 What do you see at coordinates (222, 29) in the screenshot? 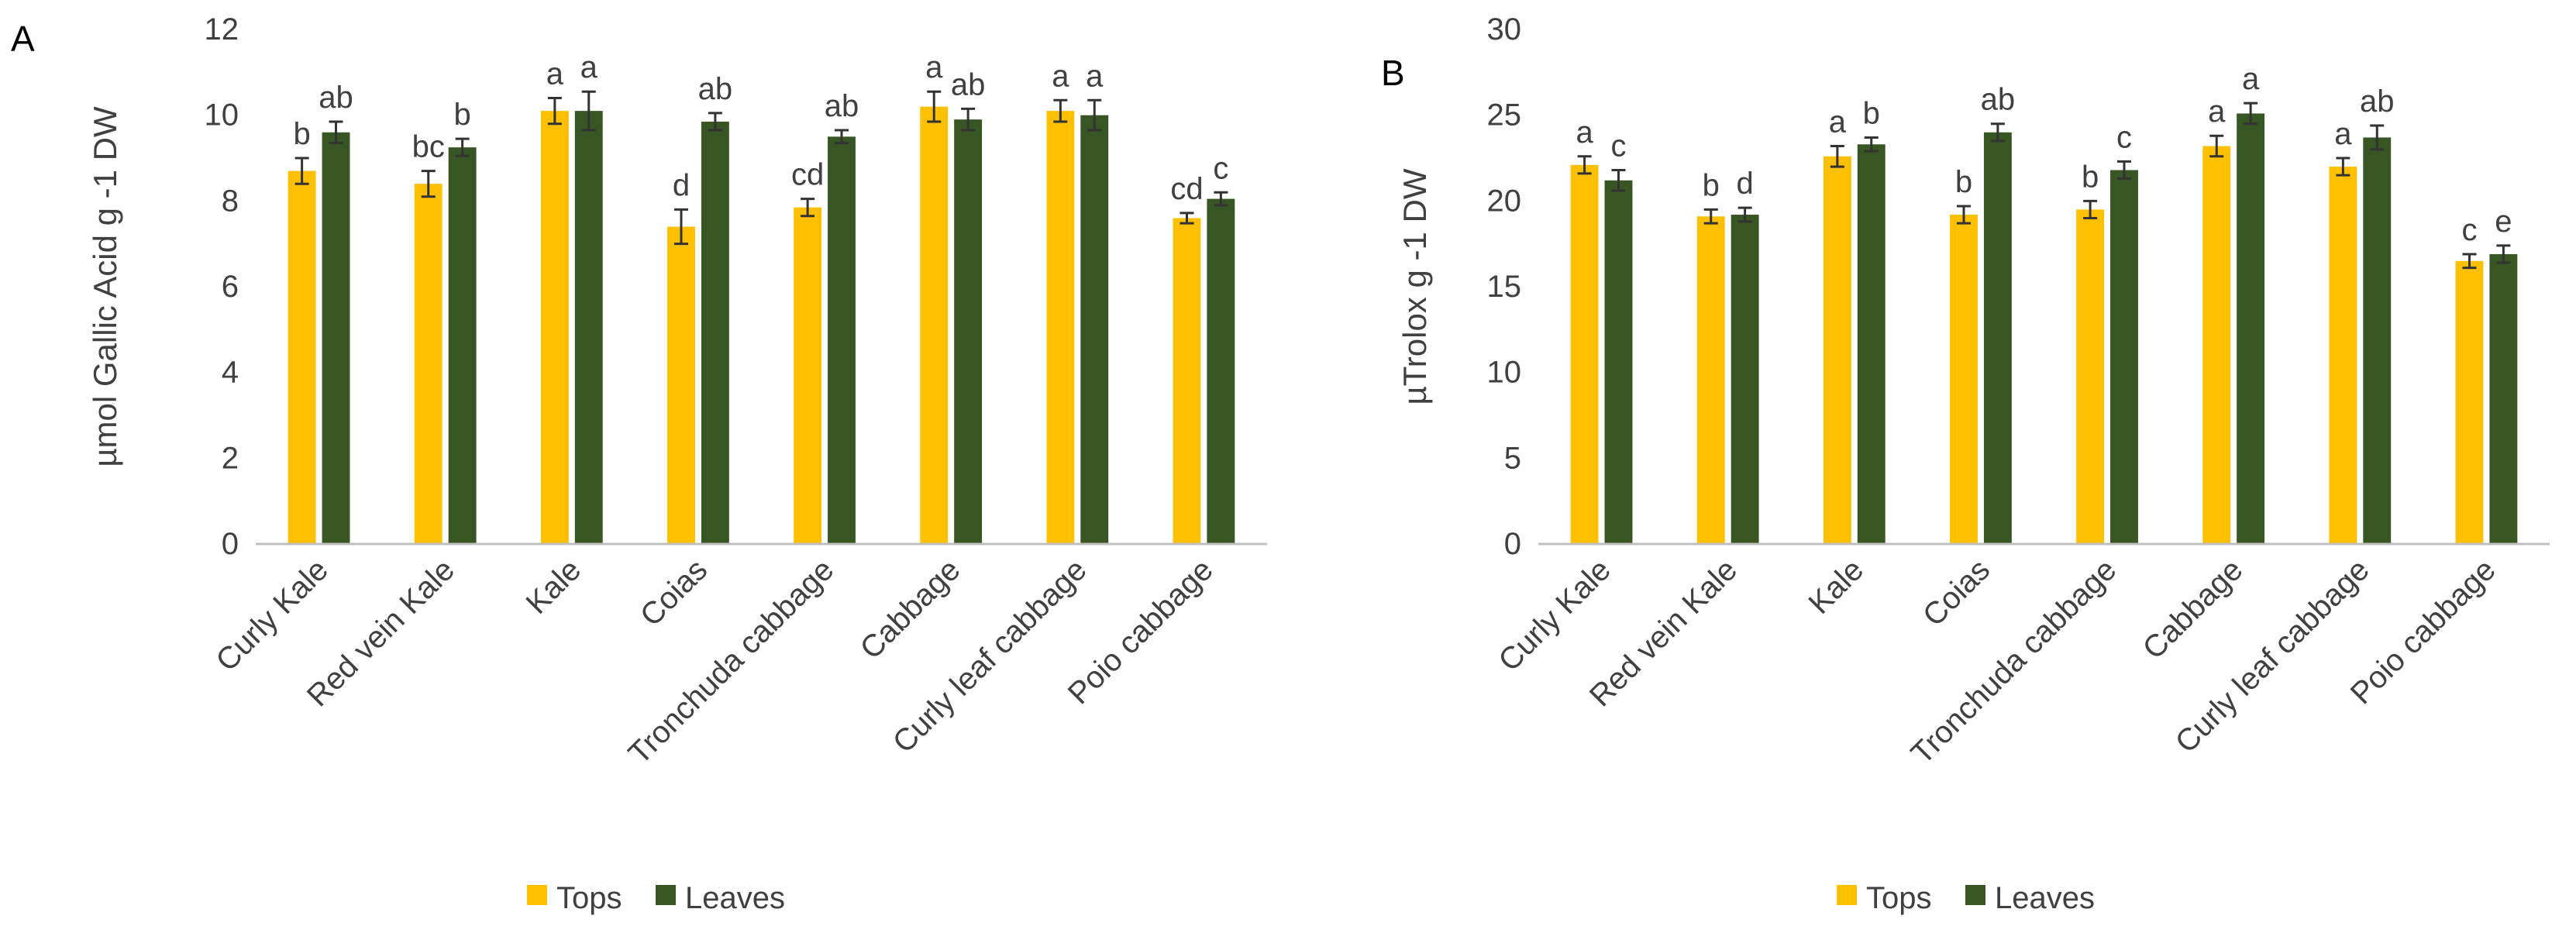
I see `y-tick-label: 12` at bounding box center [222, 29].